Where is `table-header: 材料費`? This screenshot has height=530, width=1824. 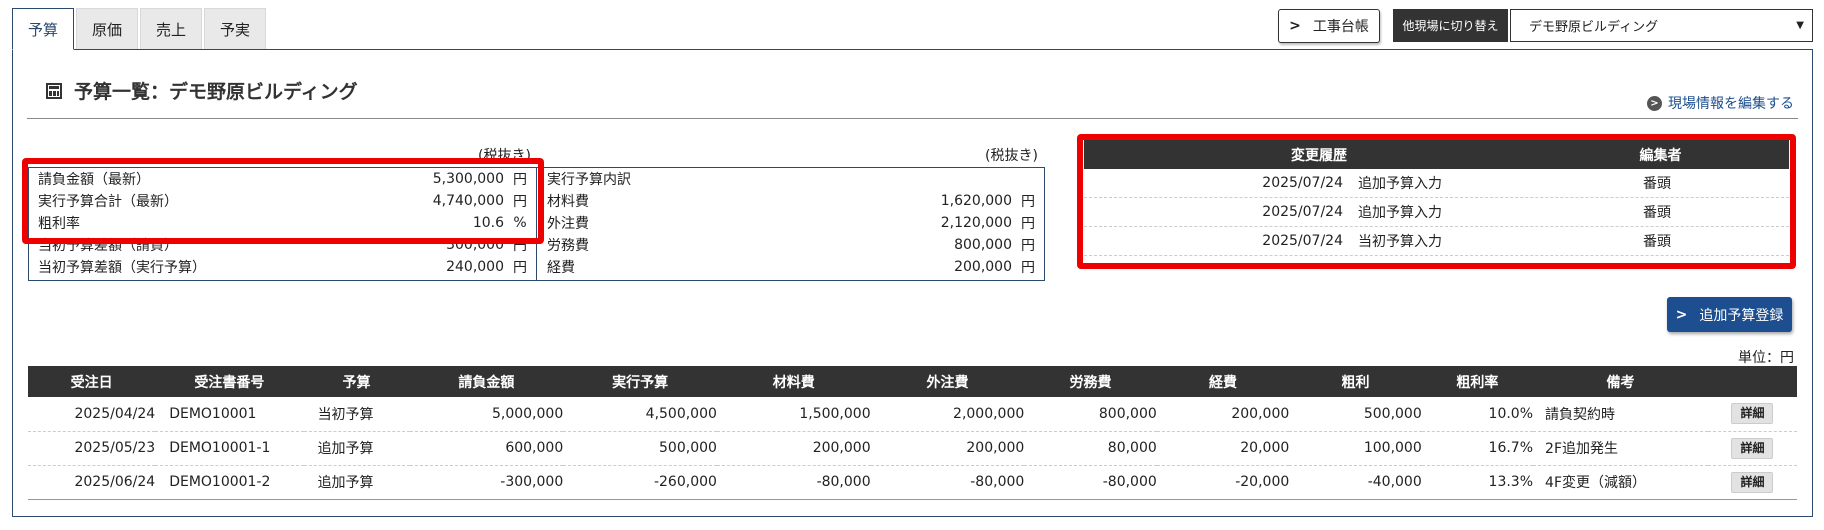 table-header: 材料費 is located at coordinates (793, 381).